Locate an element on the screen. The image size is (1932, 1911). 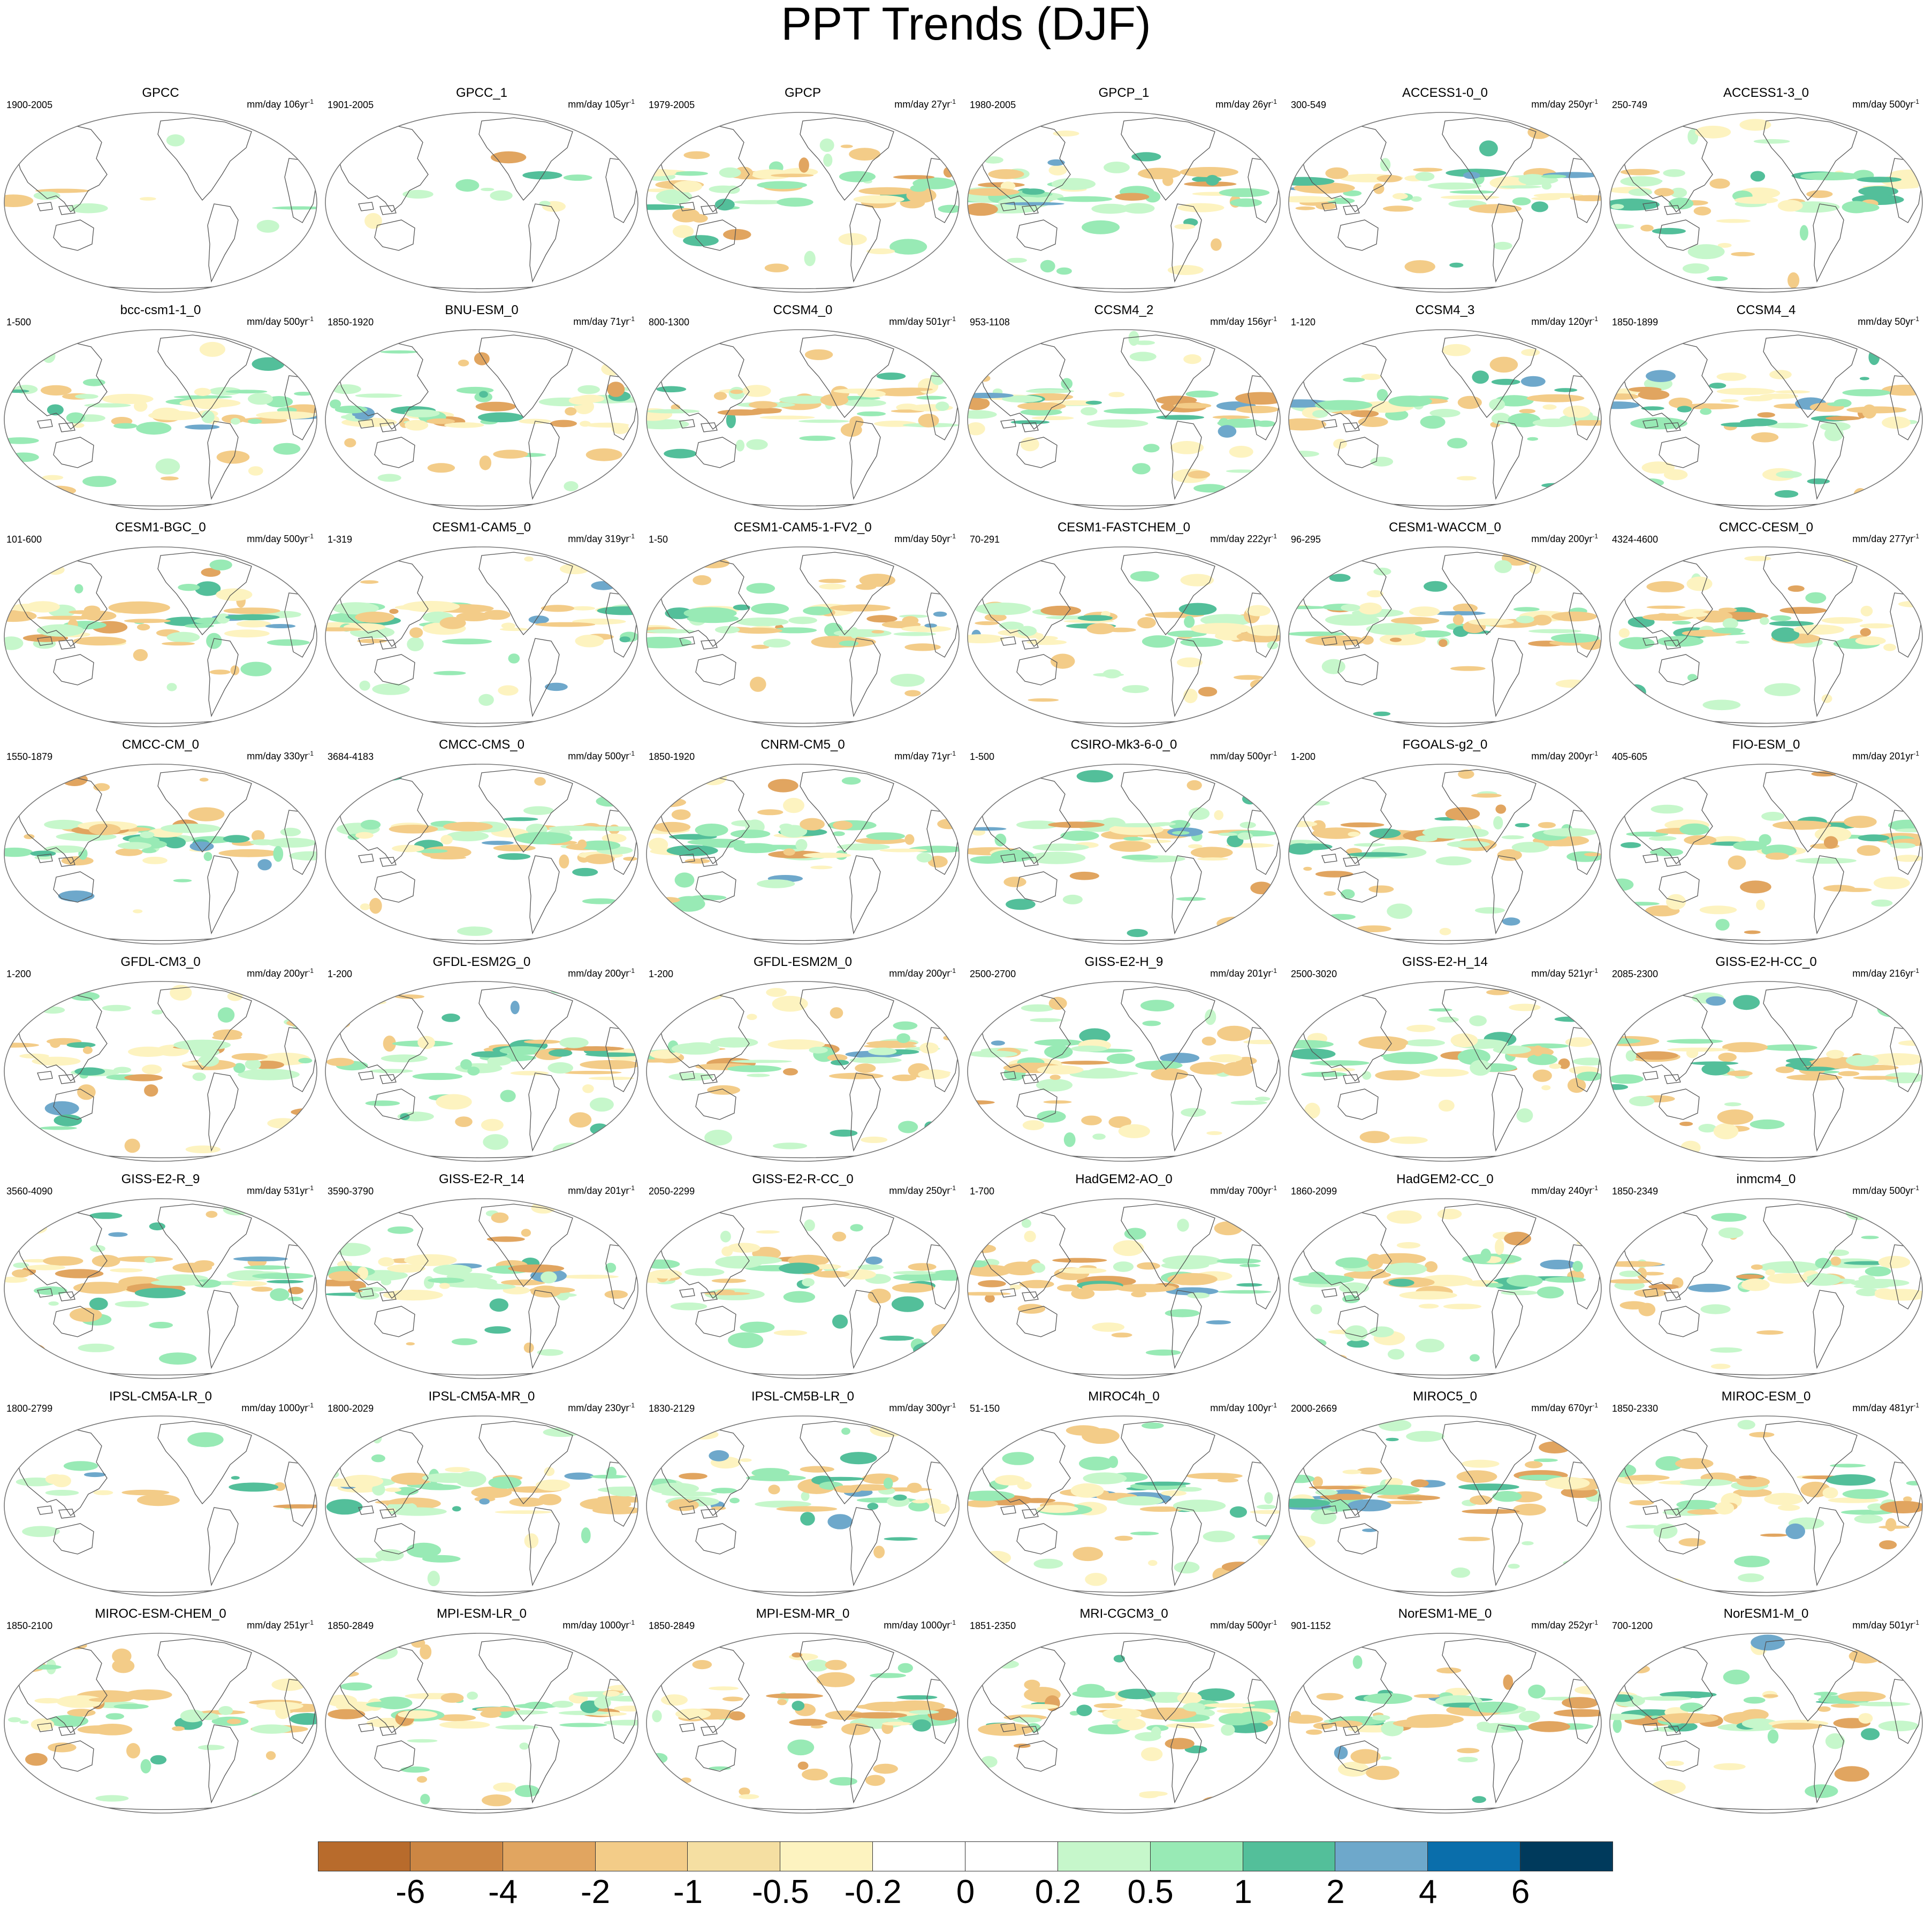
panel-units: mm/day 277yr-1 is located at coordinates (1885, 538).